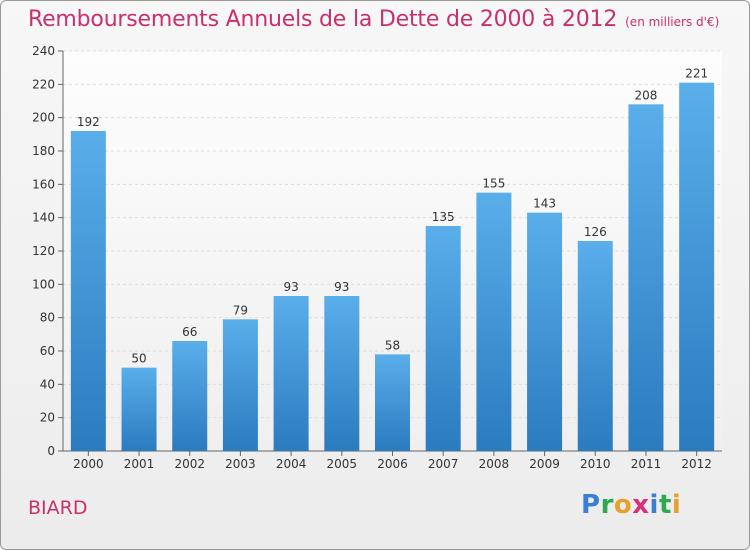 This screenshot has height=550, width=750. Describe the element at coordinates (43, 251) in the screenshot. I see `y-tick-label: 120` at that location.